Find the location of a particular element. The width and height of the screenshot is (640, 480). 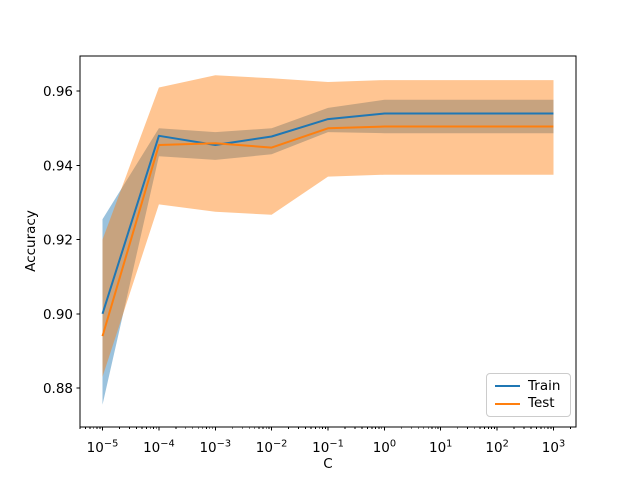

train-line-swatch is located at coordinates (507, 386).